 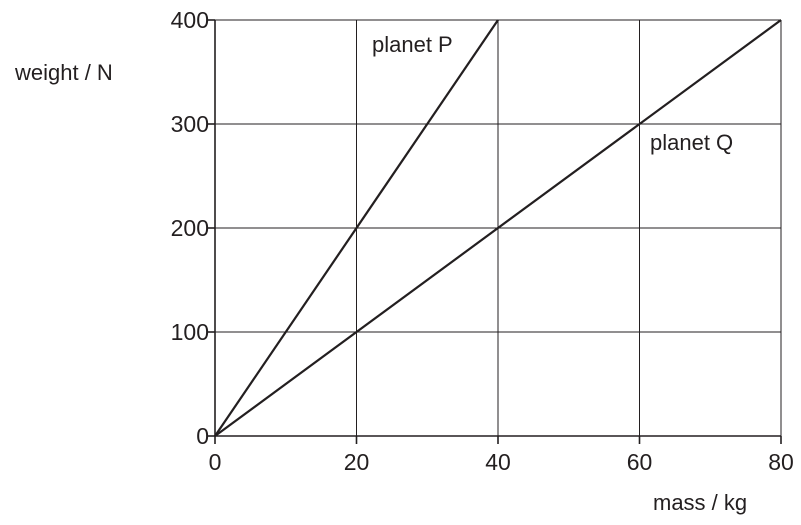 I want to click on x-tick-labels: 0 20 40 60 80, so click(x=501, y=462).